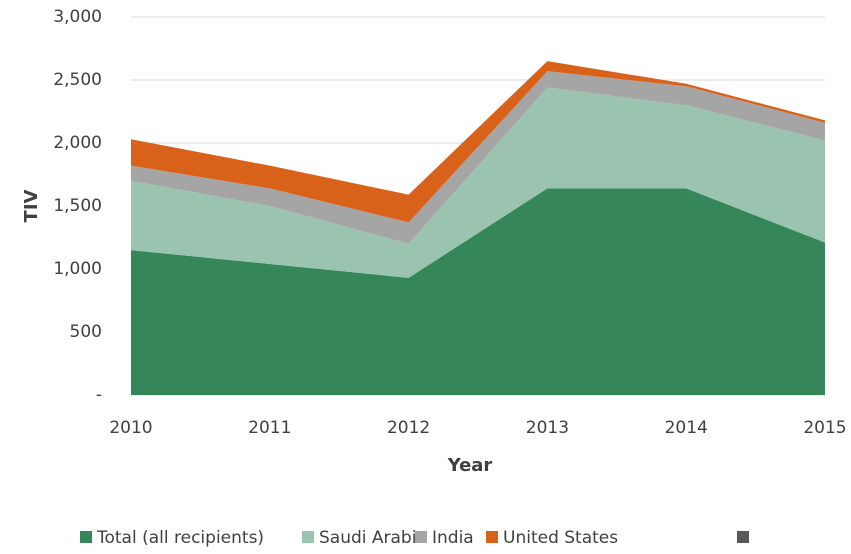  Describe the element at coordinates (824, 428) in the screenshot. I see `x-tick-label: 2015` at that location.